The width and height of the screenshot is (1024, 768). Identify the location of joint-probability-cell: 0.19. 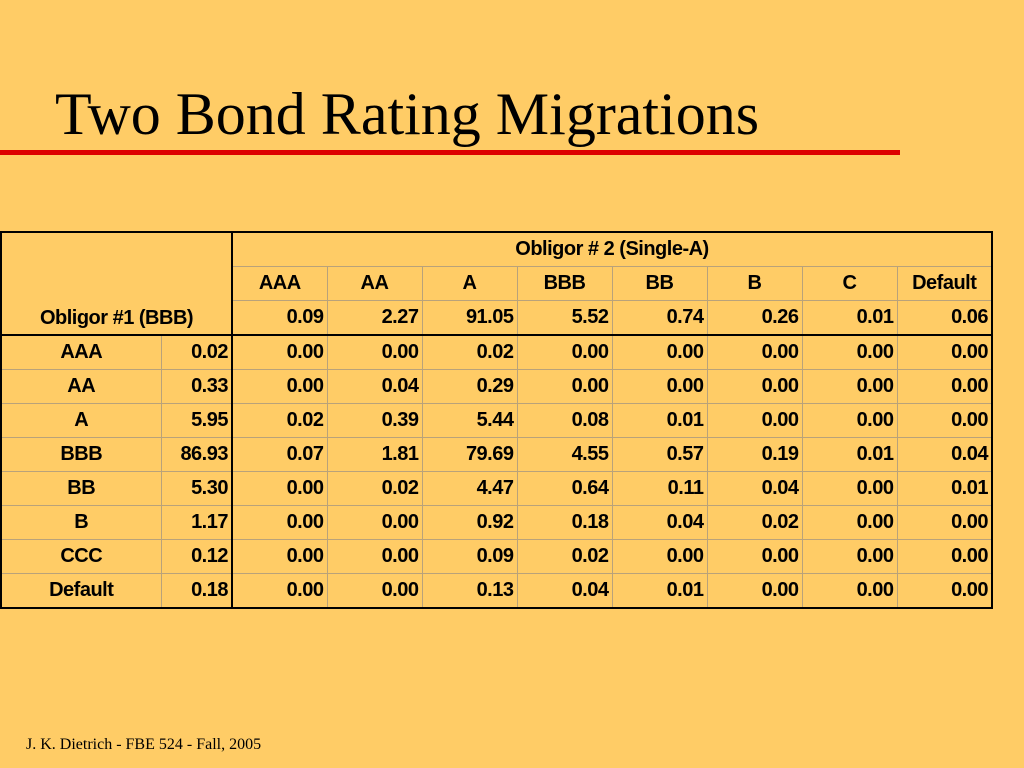
(754, 454).